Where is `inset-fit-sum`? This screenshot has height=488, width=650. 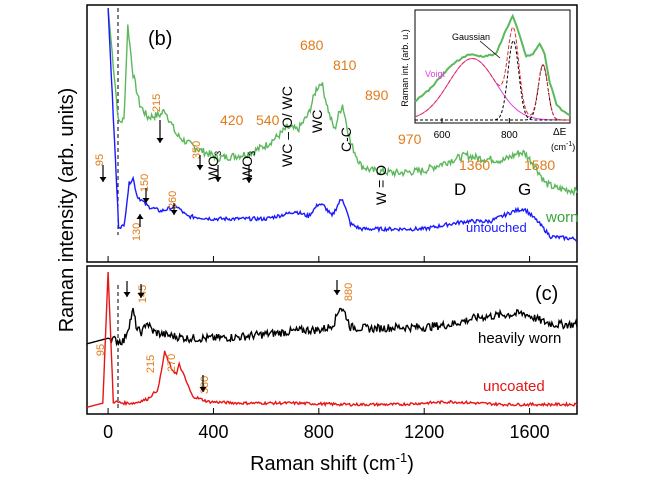 inset-fit-sum is located at coordinates (492, 73).